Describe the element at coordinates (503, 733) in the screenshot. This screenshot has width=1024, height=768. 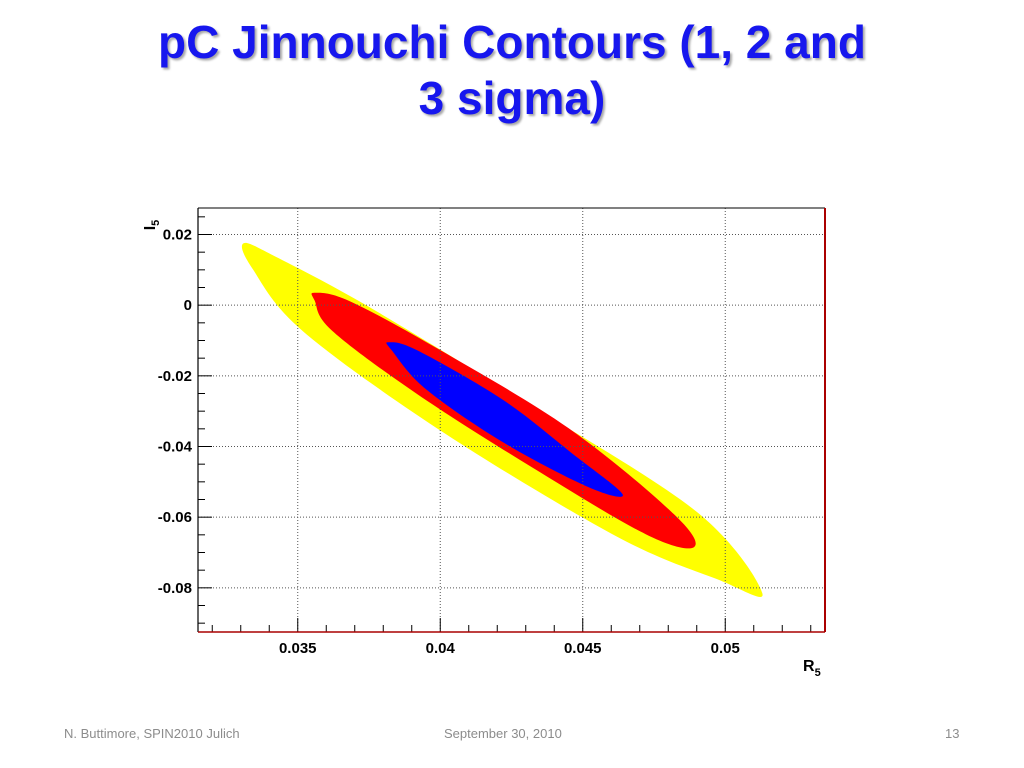
I see `footer-date: September 30, 2010` at that location.